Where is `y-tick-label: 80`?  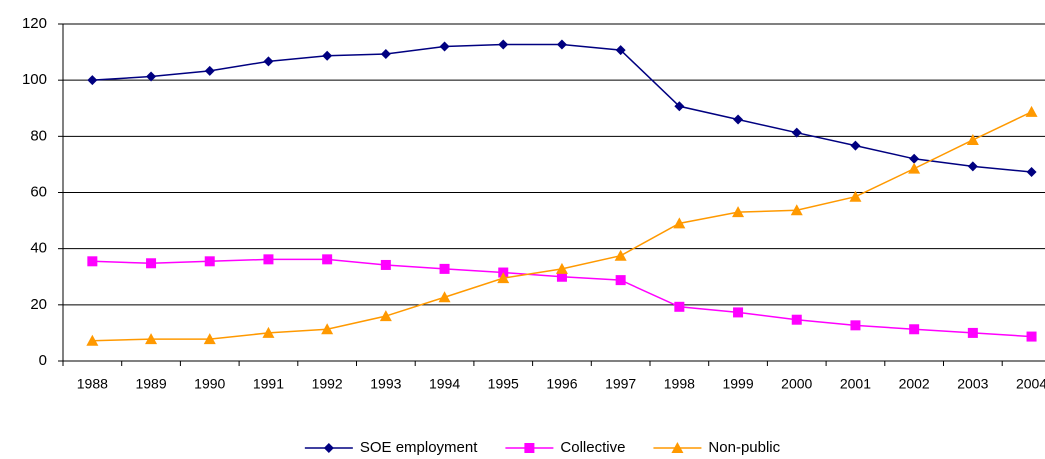 y-tick-label: 80 is located at coordinates (38, 135).